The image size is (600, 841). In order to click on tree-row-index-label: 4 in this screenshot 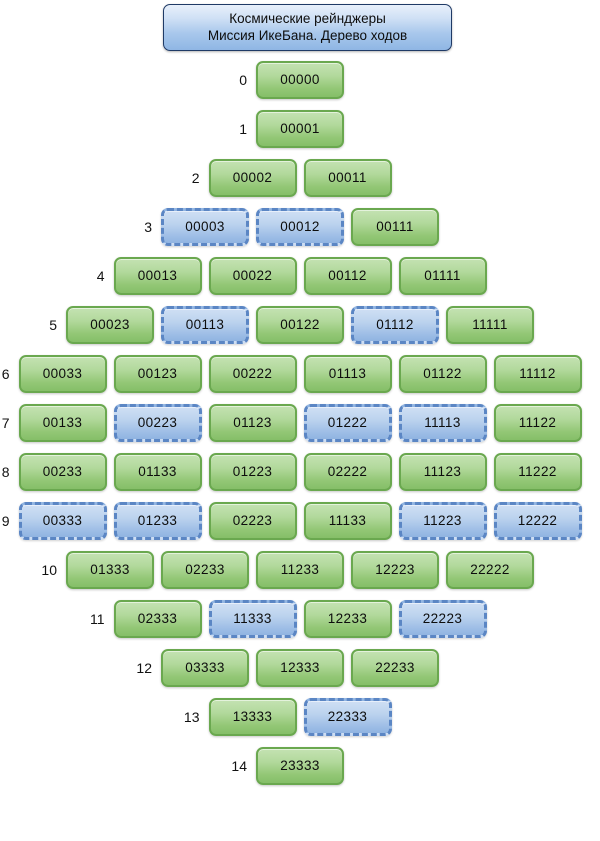, I will do `click(100, 275)`.